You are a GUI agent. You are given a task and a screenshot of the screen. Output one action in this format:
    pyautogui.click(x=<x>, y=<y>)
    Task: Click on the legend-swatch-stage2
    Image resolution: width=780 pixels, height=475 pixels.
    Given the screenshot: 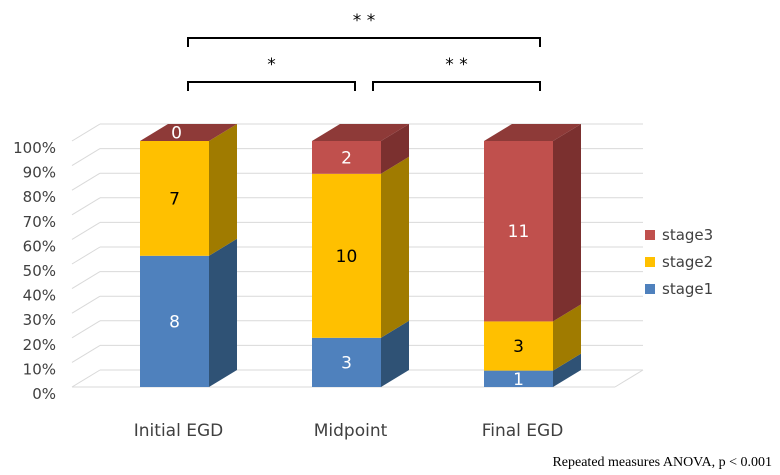 What is the action you would take?
    pyautogui.click(x=650, y=262)
    